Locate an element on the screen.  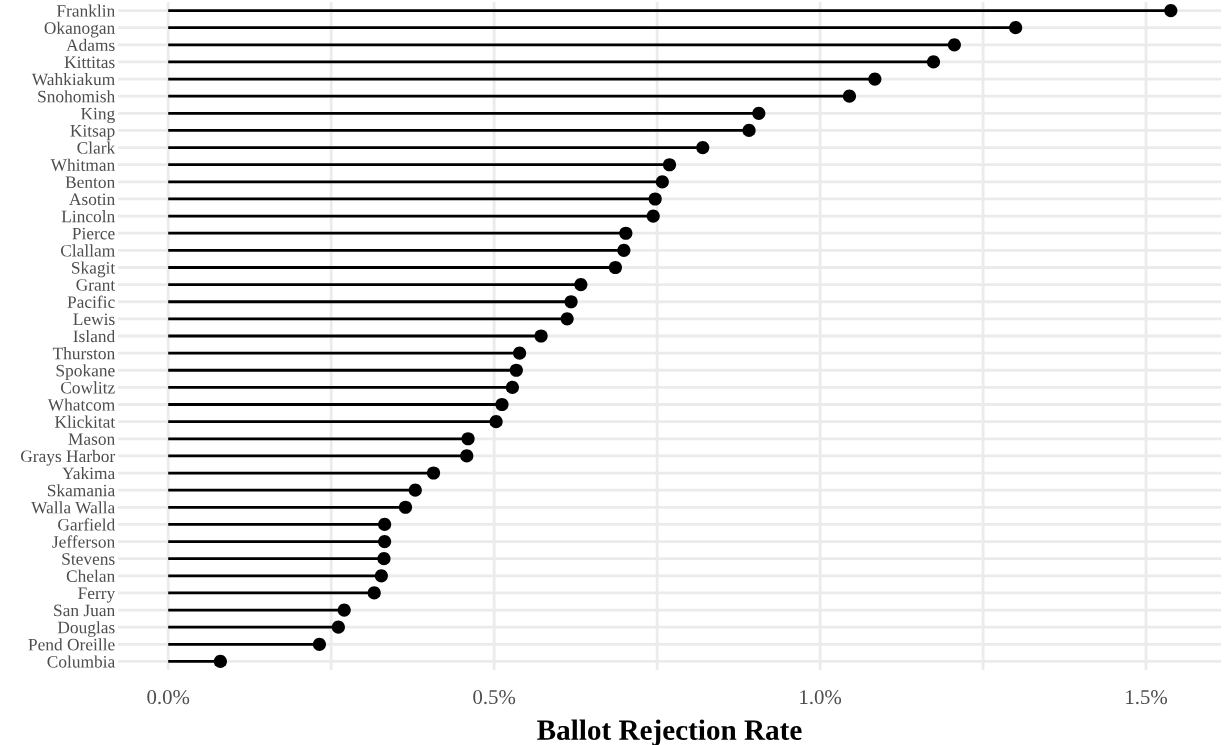
y-tick-label: Pacific is located at coordinates (91, 301).